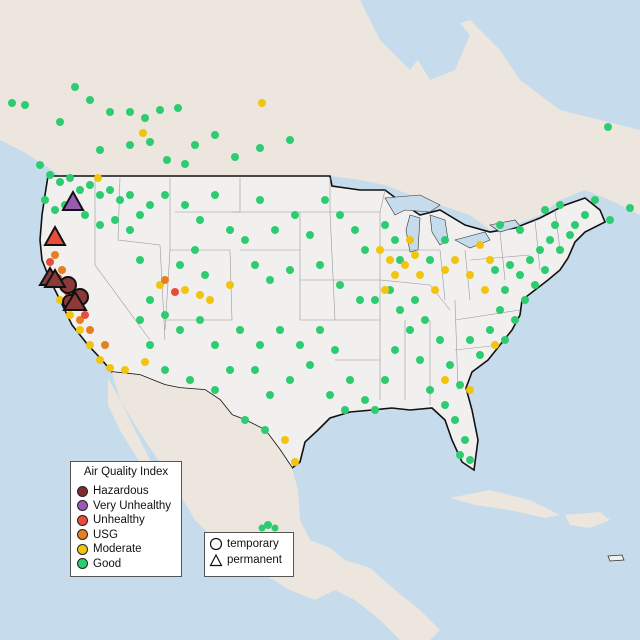 The image size is (640, 640). I want to click on legend-swatch-very-unhealthy, so click(82, 506).